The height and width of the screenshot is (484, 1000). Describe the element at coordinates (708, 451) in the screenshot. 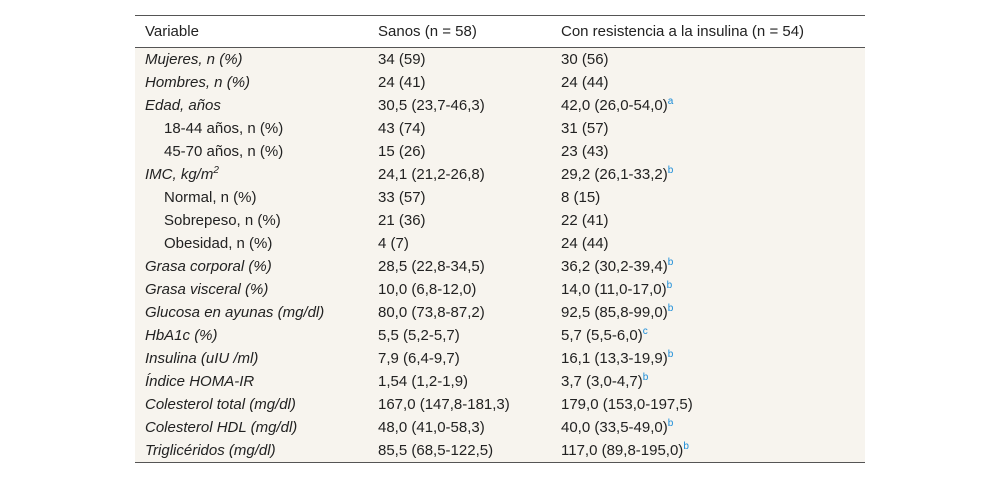

I see `resistencia-cell: 117,0 (89,8-195,0)b` at that location.